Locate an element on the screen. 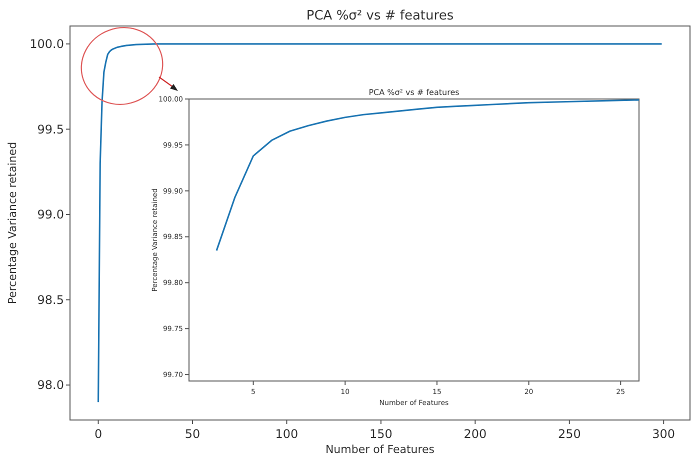 This screenshot has width=695, height=459. x-tick-label: 50 is located at coordinates (192, 434).